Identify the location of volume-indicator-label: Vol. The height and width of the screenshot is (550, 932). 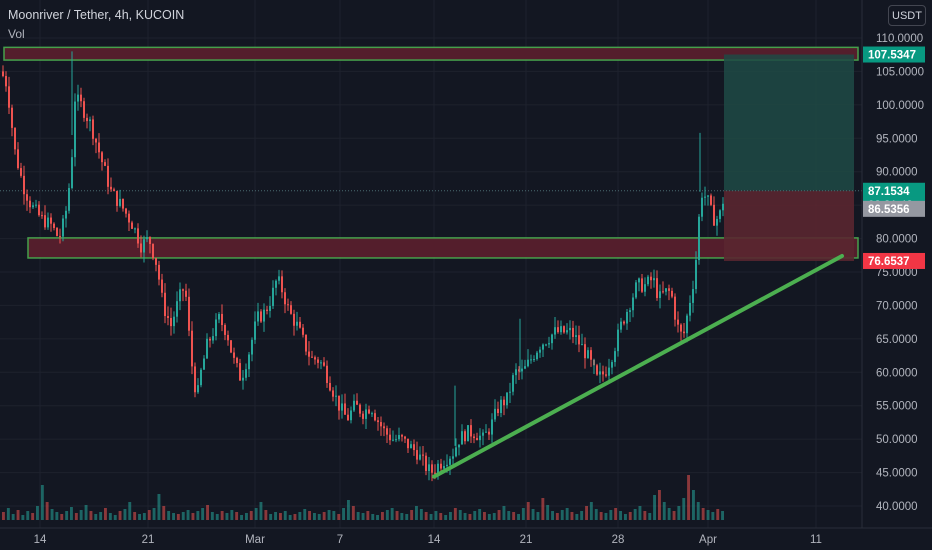
(16, 34).